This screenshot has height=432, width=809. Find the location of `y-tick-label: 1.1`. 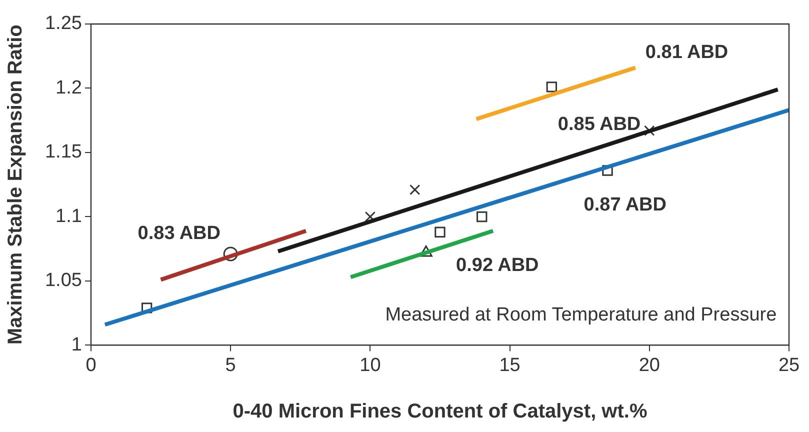

y-tick-label: 1.1 is located at coordinates (69, 216).